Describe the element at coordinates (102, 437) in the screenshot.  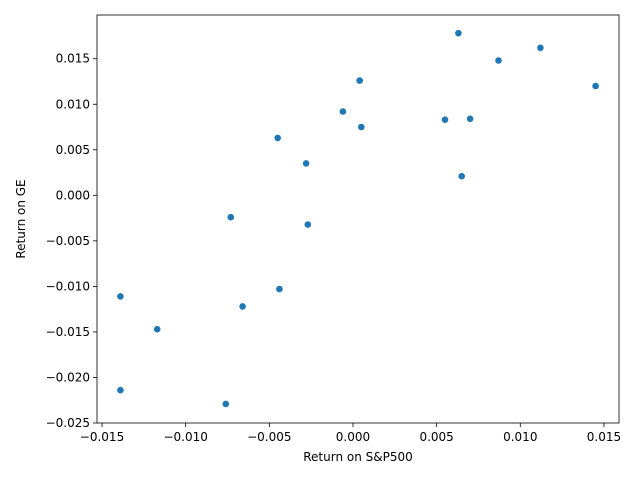
I see `x-tick-label: −0.015` at that location.